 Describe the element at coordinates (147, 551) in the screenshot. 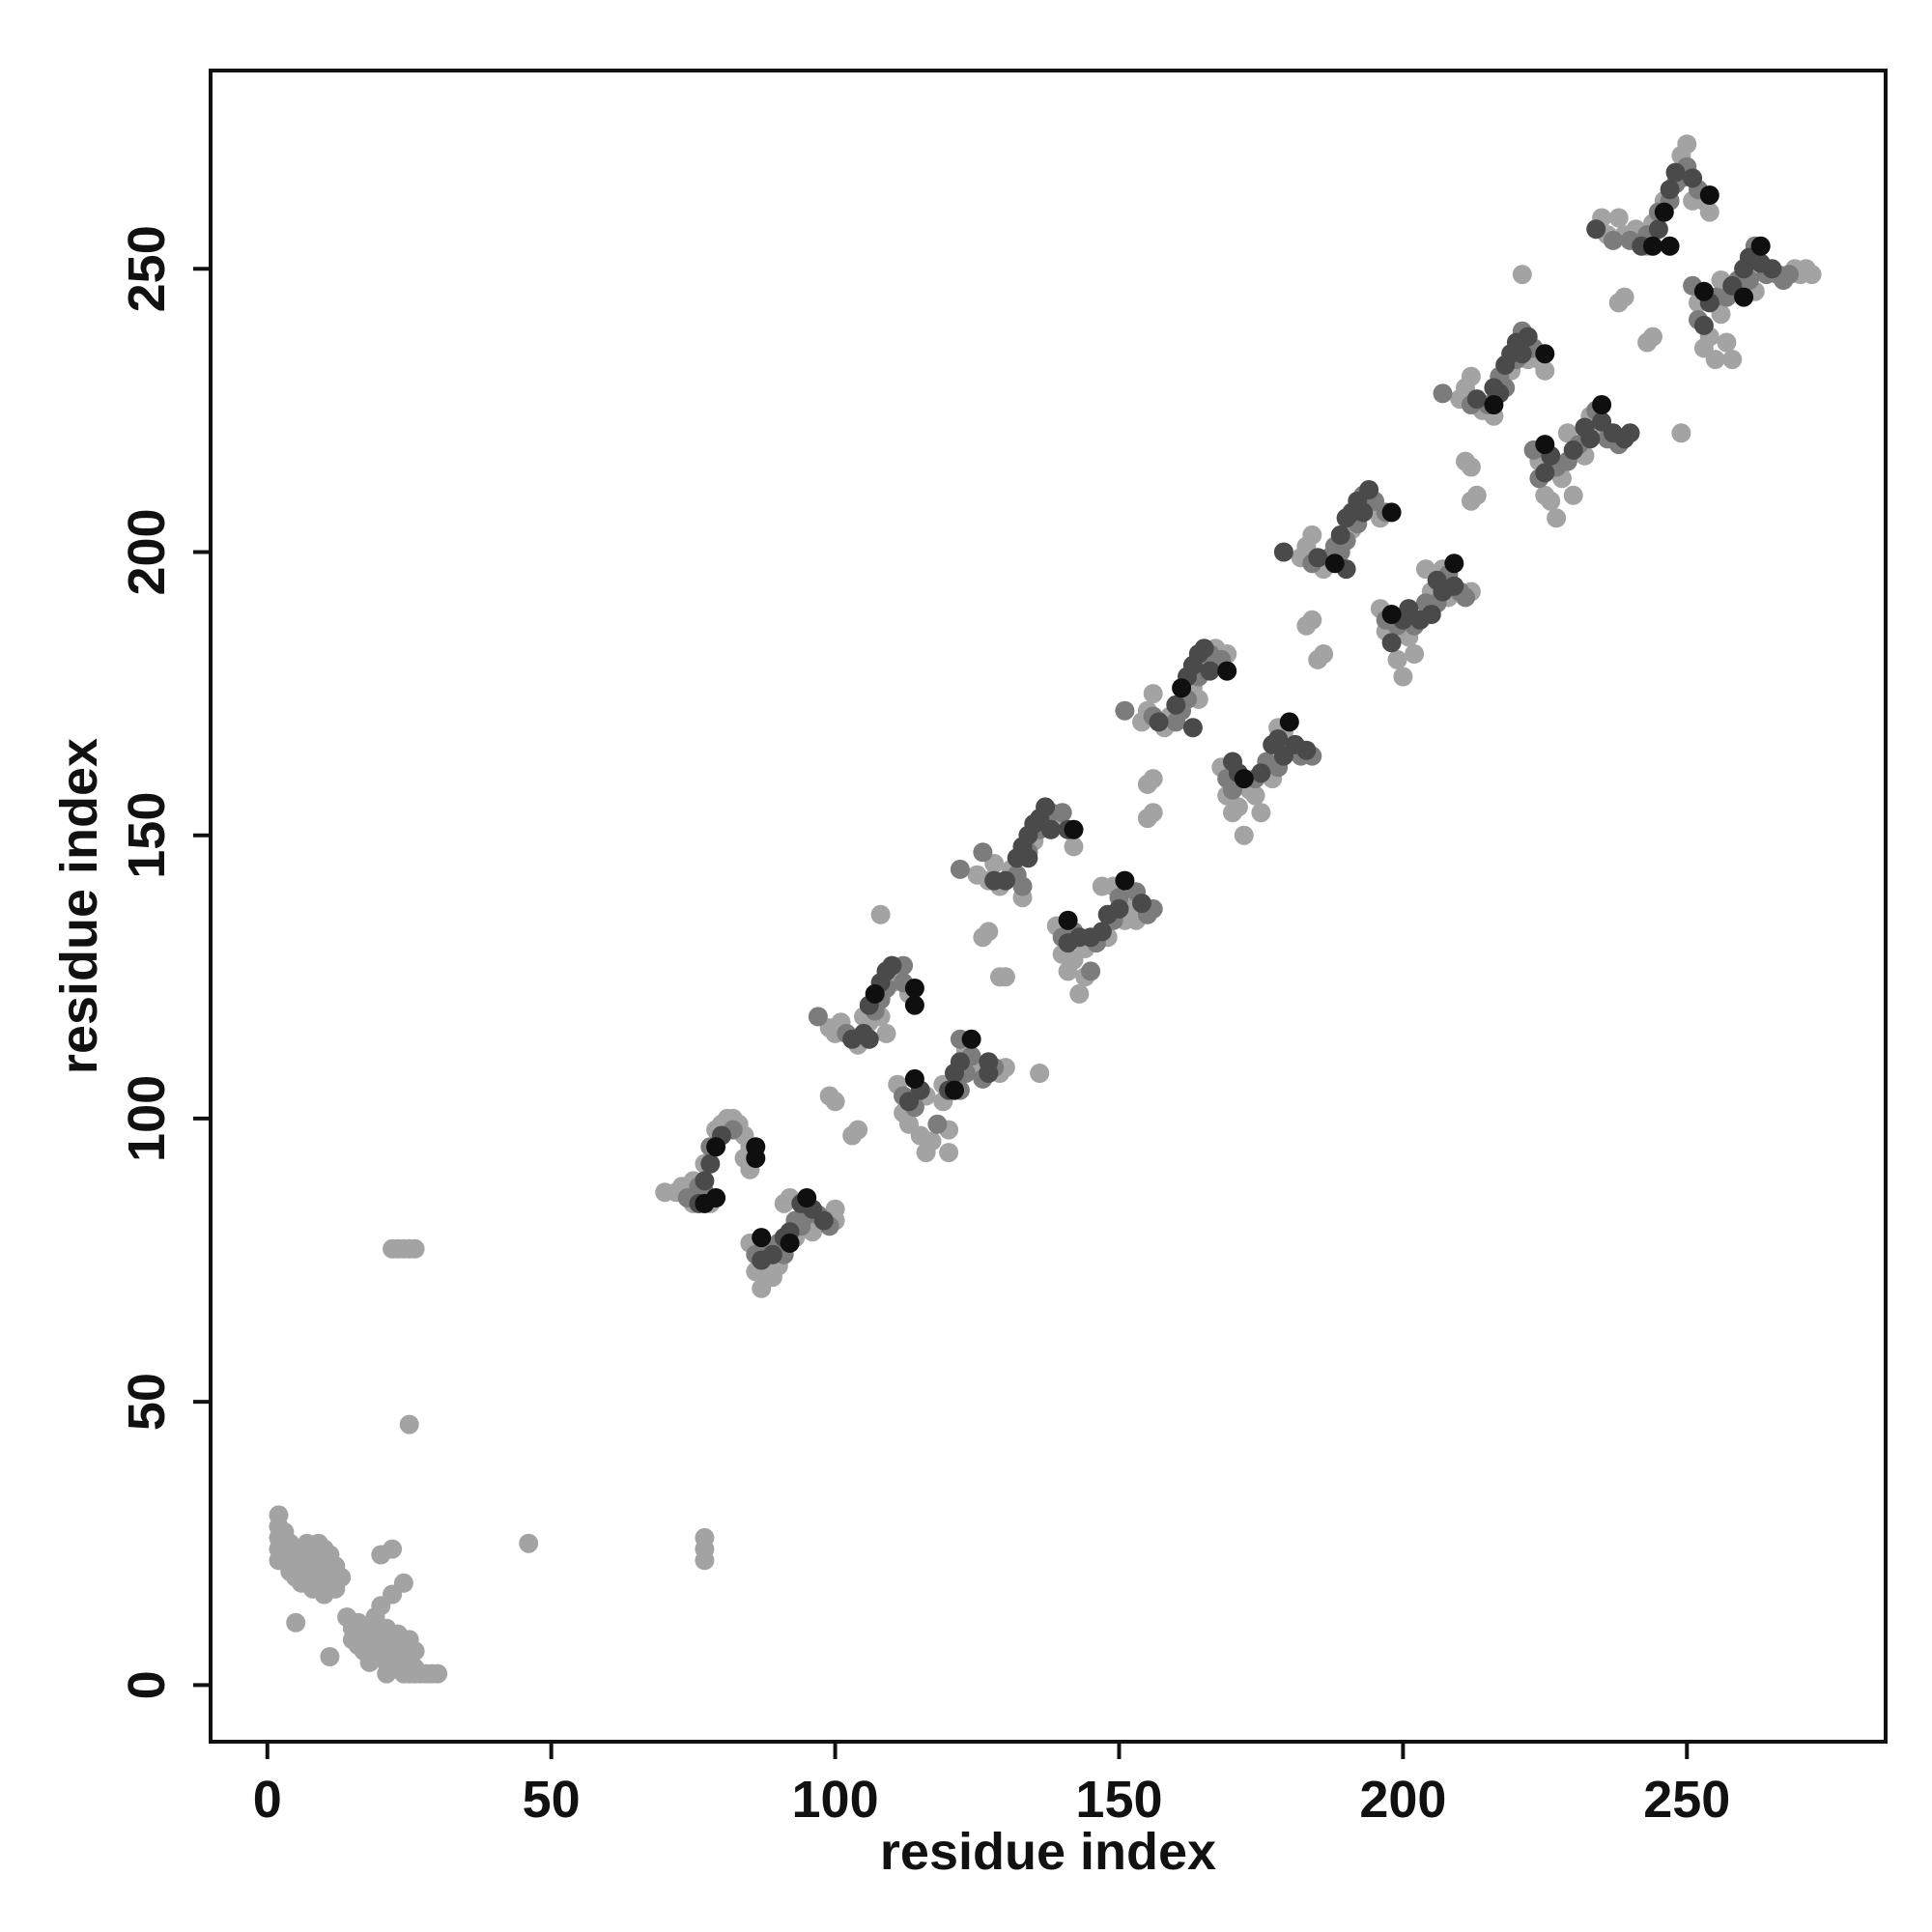

I see `y-tick-label: 200` at that location.